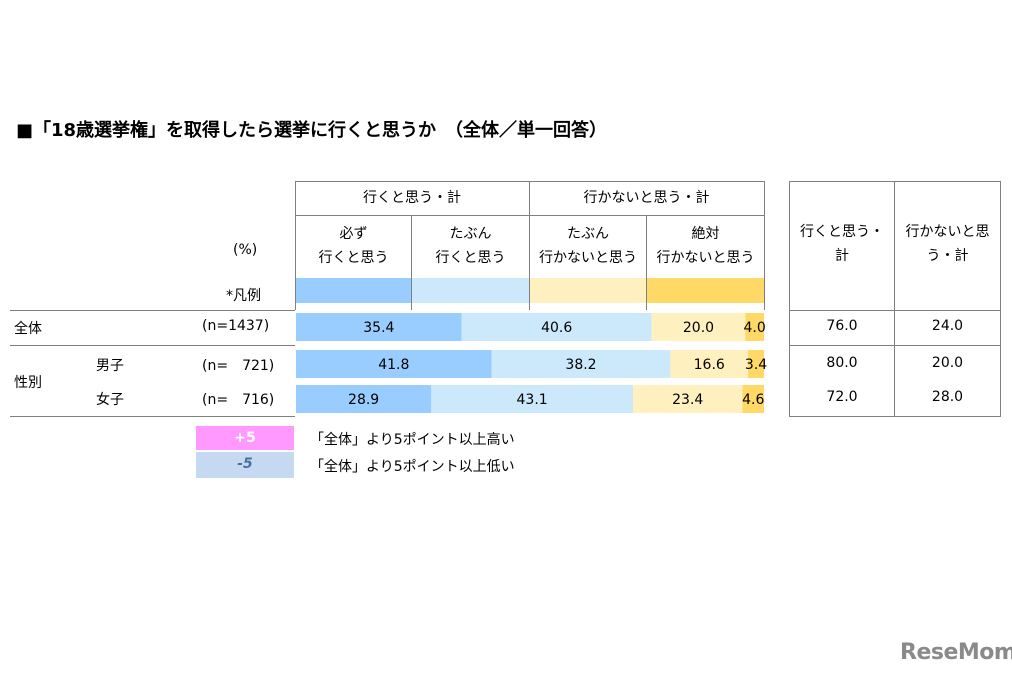 The image size is (1012, 675). I want to click on row-label-gender: 性別, so click(28, 383).